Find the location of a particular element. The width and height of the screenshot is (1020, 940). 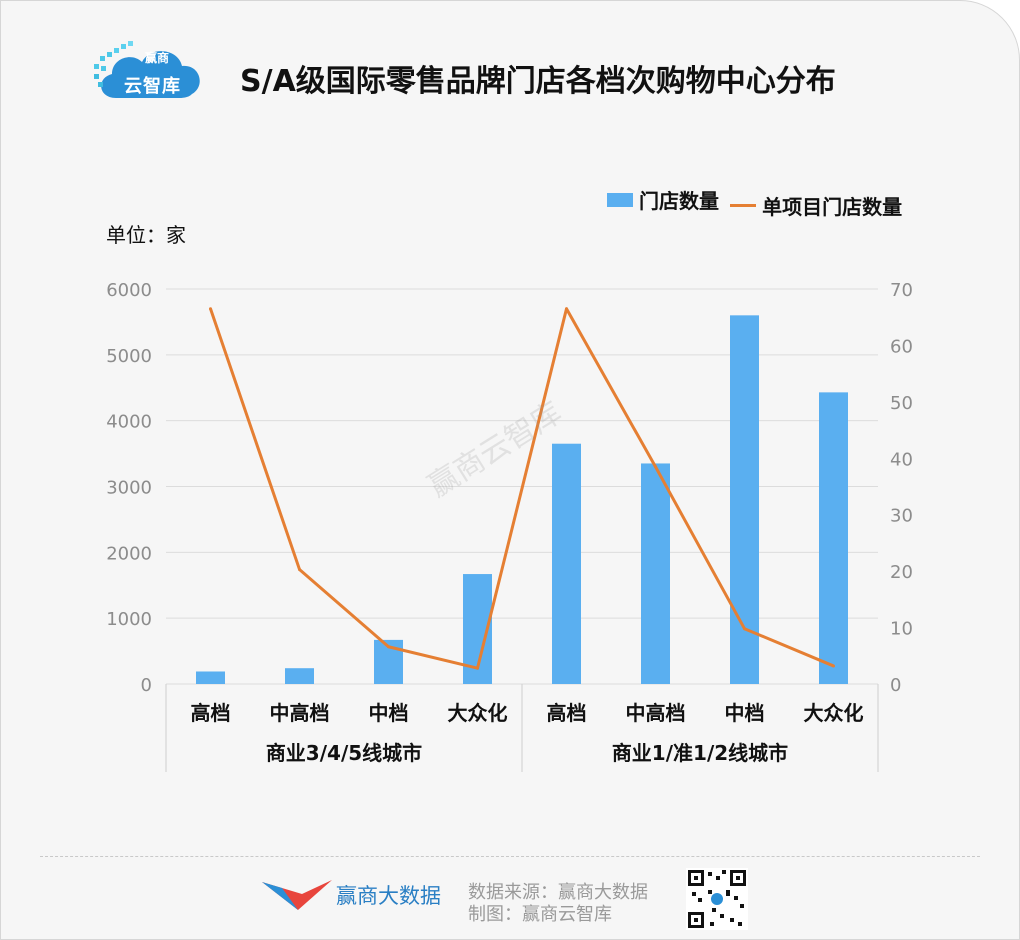

y-right-tick-label: 10 is located at coordinates (901, 629).